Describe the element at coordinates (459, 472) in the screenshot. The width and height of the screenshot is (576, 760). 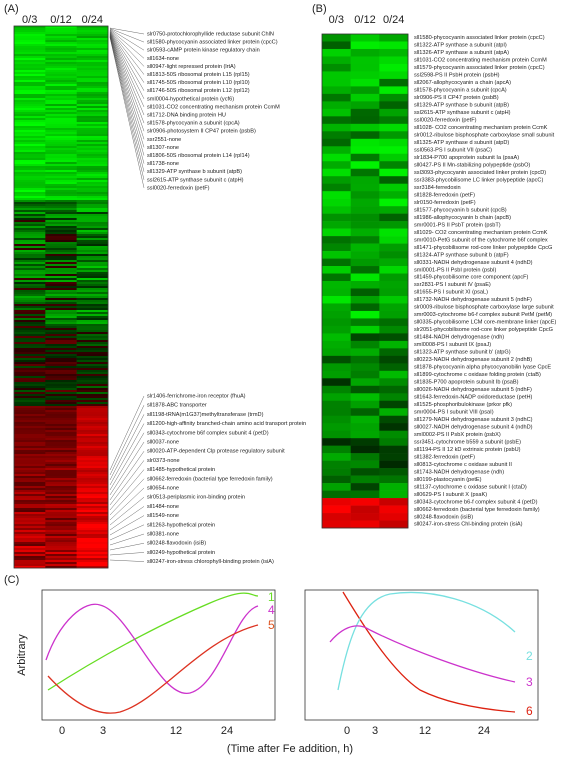
I see `gene-label: sll1743-NADH dehydrogenase (ndh)` at that location.